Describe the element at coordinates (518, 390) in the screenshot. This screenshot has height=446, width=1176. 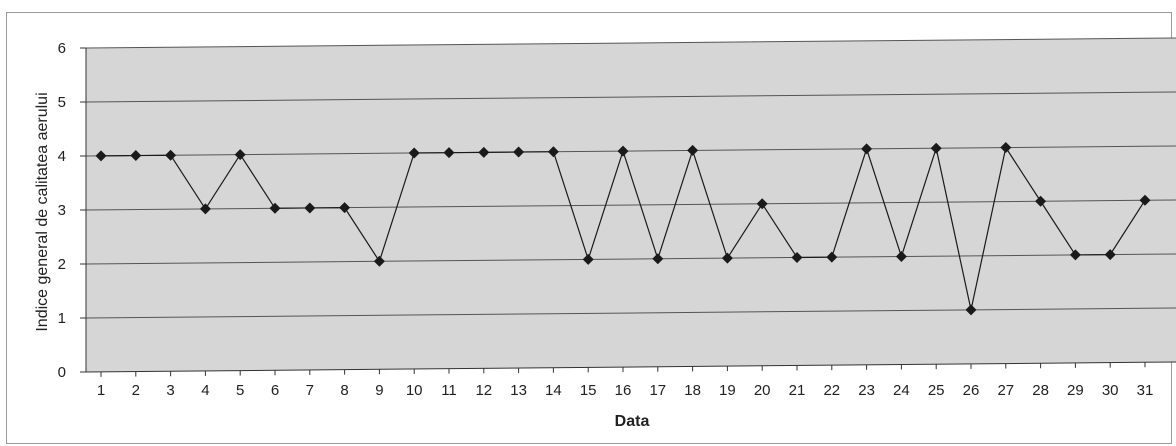
I see `x-tick-label-13: 13` at that location.